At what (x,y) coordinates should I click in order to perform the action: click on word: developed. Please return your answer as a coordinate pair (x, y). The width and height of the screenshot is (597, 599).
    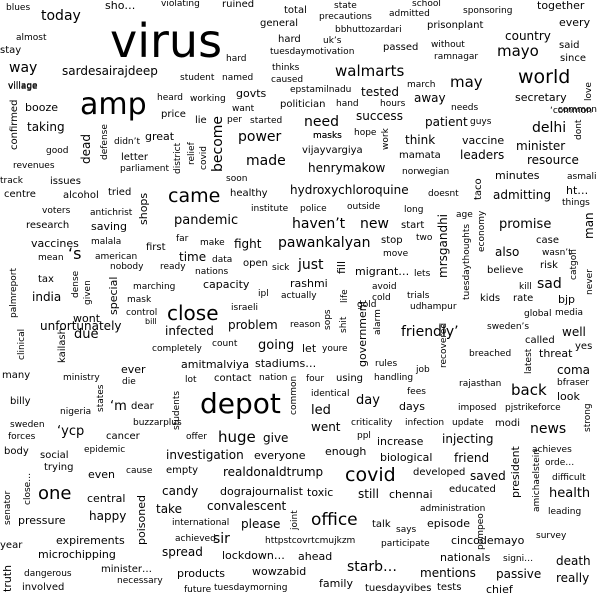
    Looking at the image, I should click on (439, 472).